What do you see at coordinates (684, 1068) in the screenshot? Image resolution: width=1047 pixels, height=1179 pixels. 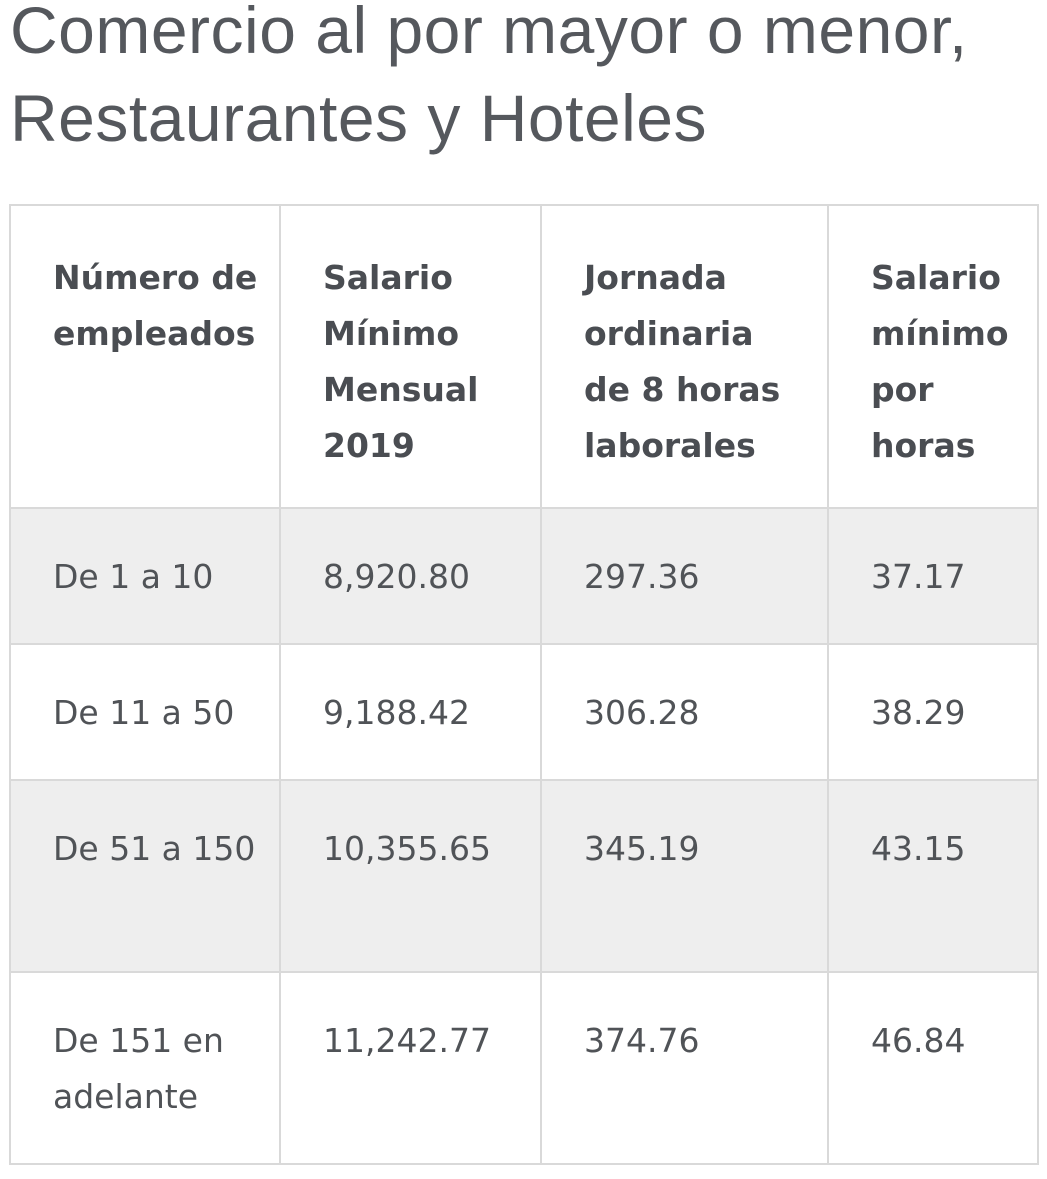 I see `cell-daily-shift: 374.76` at bounding box center [684, 1068].